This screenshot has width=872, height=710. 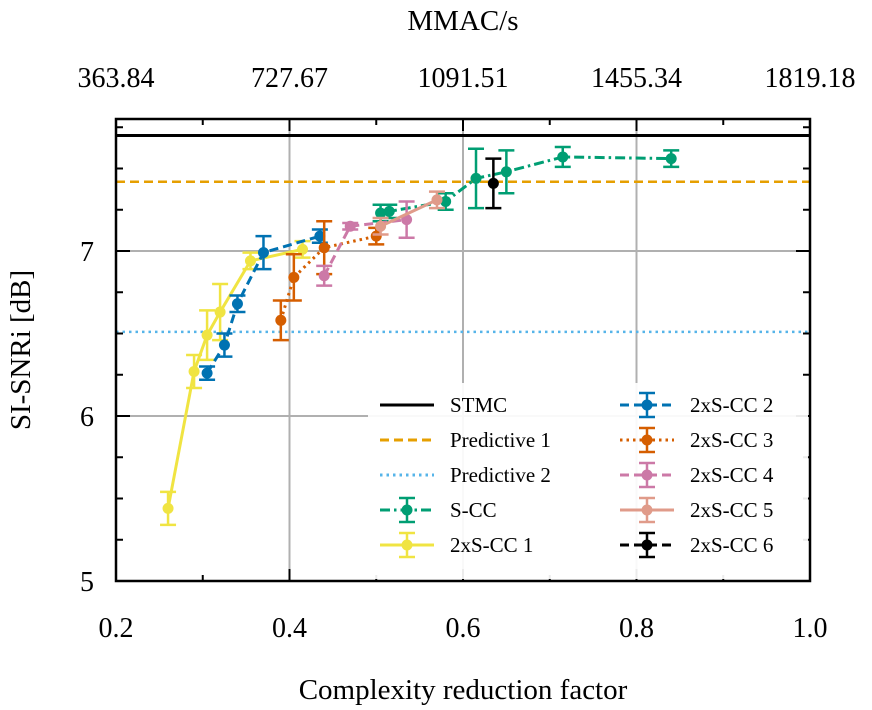 I want to click on legend-label: 2xS-CC 6, so click(x=731, y=545).